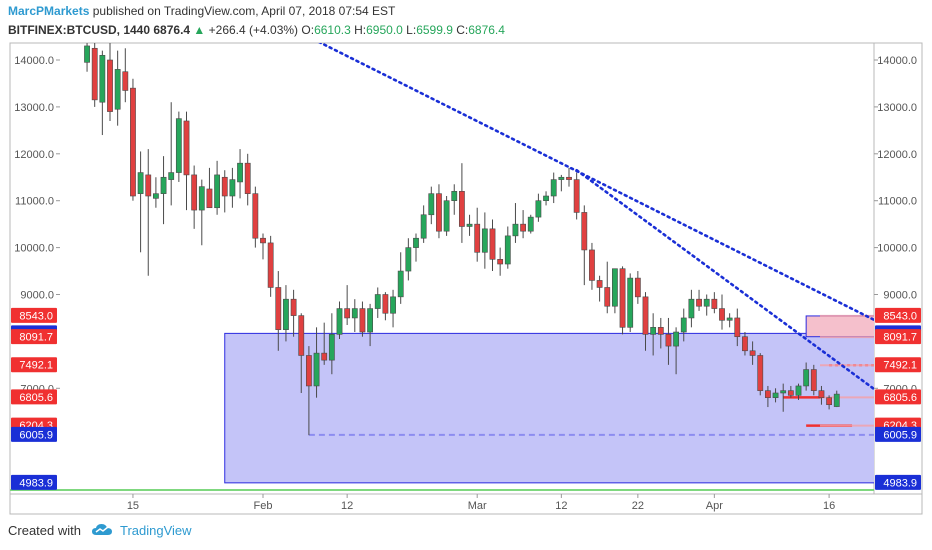 Image resolution: width=932 pixels, height=550 pixels. What do you see at coordinates (34, 202) in the screenshot?
I see `y-tick-label-left: 11000.0` at bounding box center [34, 202].